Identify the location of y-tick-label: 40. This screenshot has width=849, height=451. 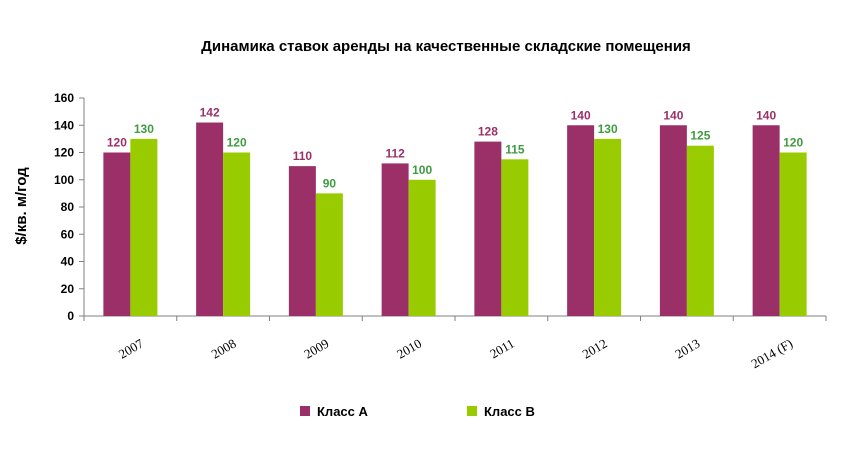
(68, 262).